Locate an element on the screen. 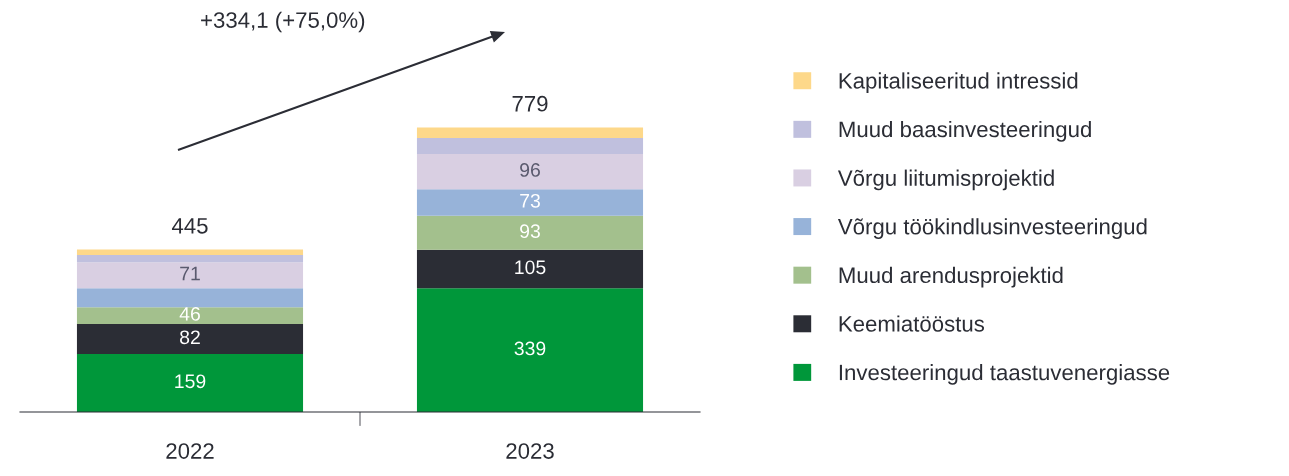  data-label: 96 is located at coordinates (530, 170).